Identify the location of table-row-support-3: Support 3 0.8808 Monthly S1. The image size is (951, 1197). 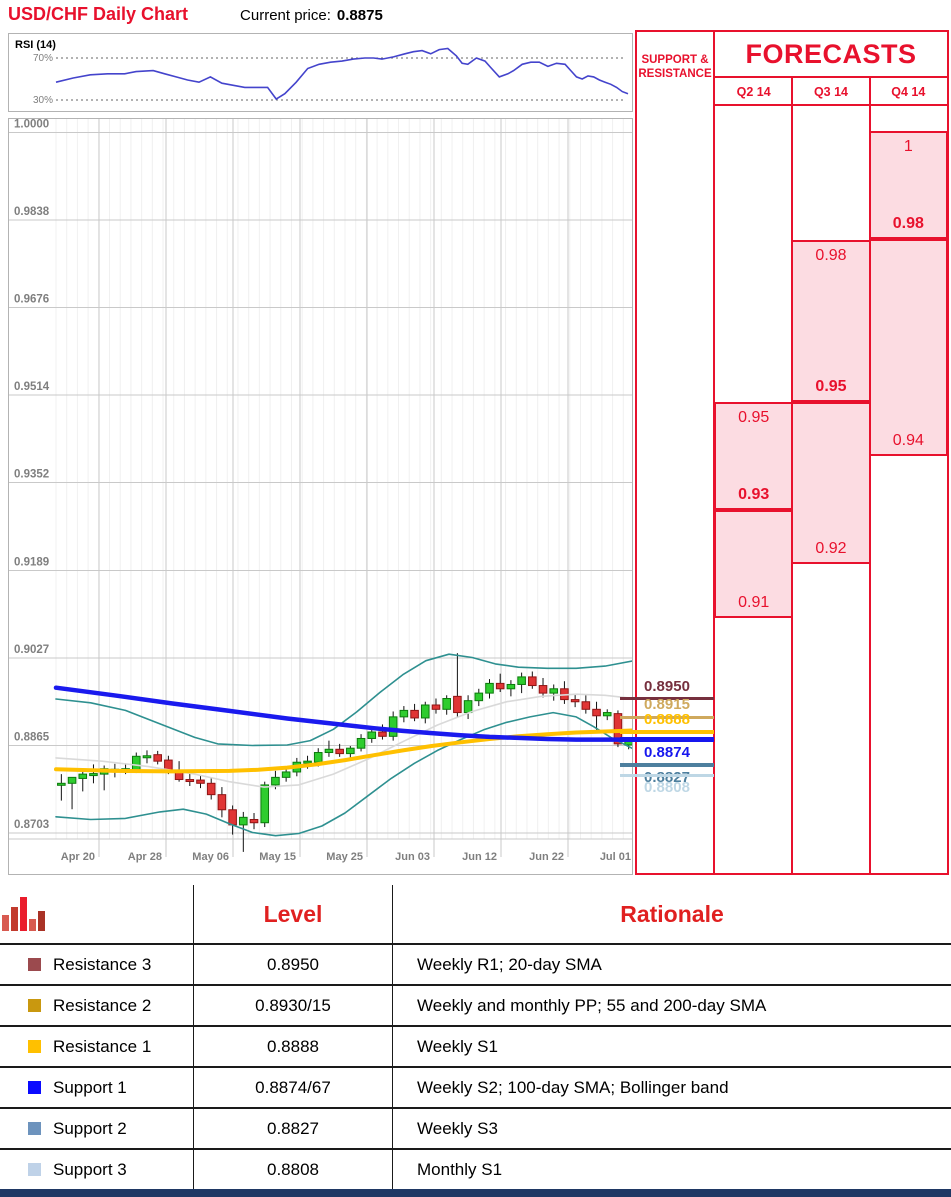
(475, 1170).